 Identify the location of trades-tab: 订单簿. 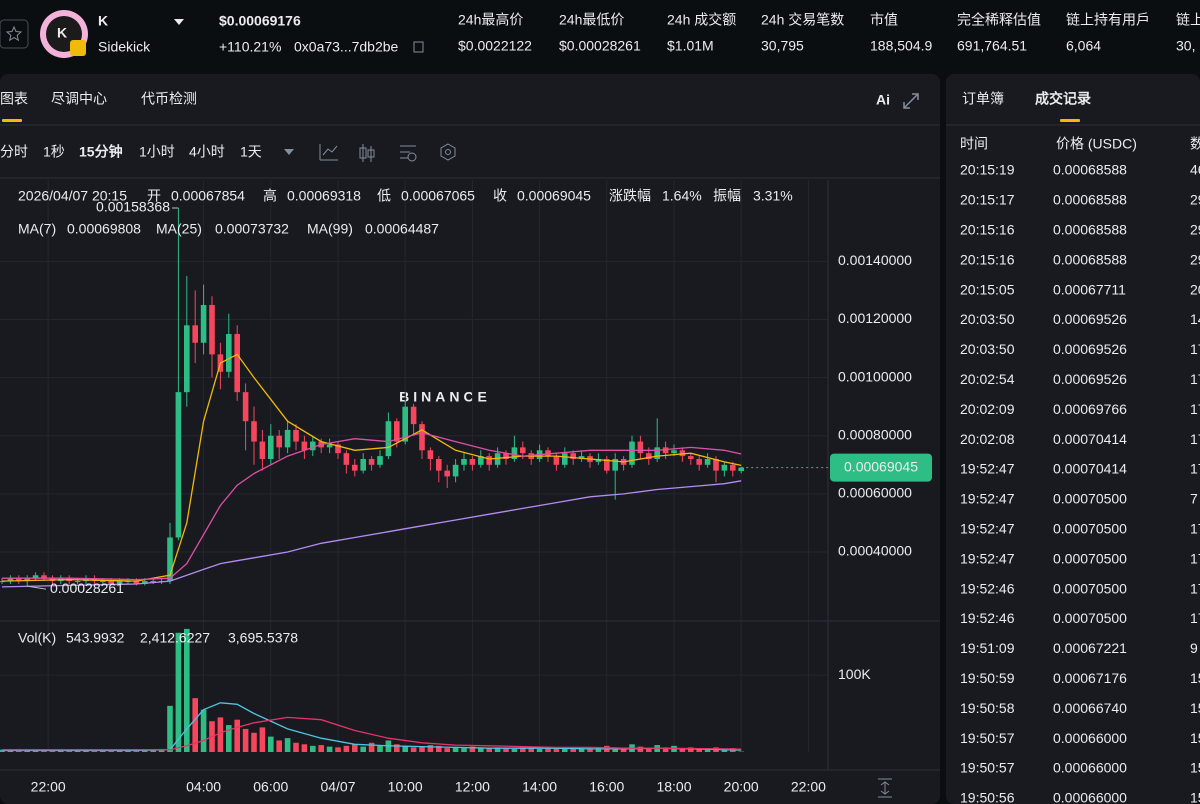
(983, 99).